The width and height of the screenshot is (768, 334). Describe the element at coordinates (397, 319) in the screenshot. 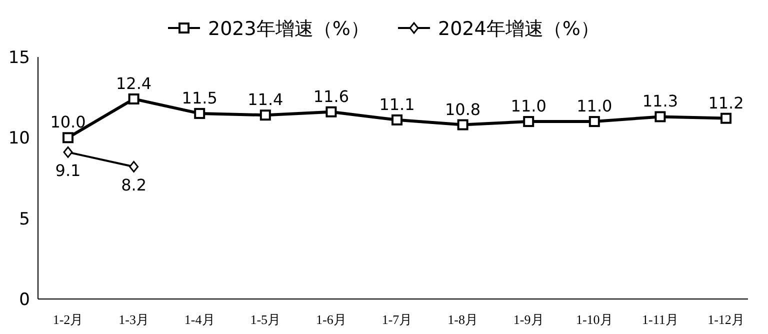

I see `x-tick-label: 1-7月` at that location.